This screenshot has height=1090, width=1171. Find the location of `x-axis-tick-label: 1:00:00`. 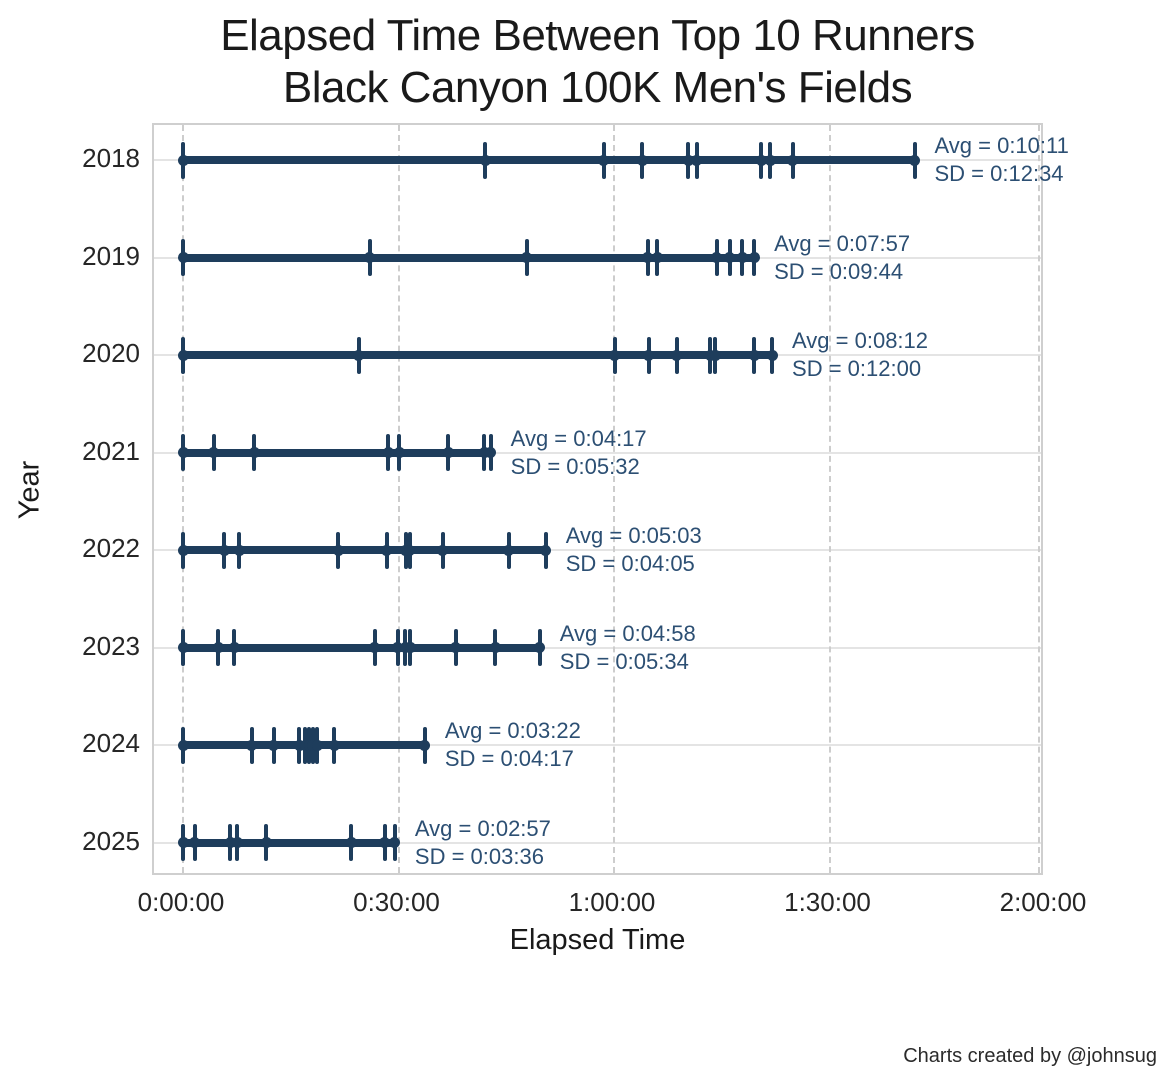

x-axis-tick-label: 1:00:00 is located at coordinates (612, 902).